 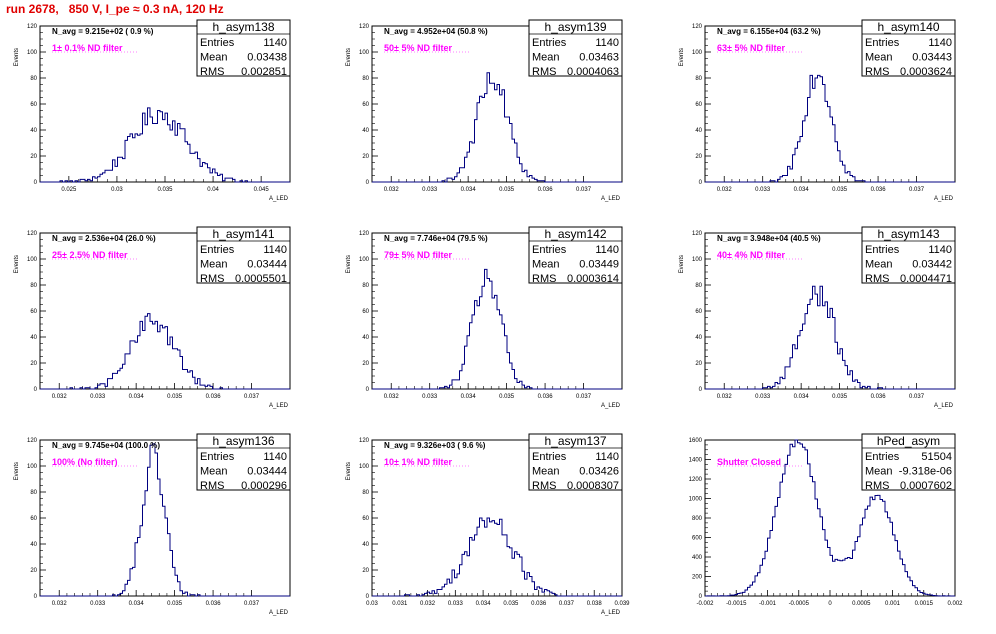 I want to click on stats-value: 51504, so click(x=936, y=457).